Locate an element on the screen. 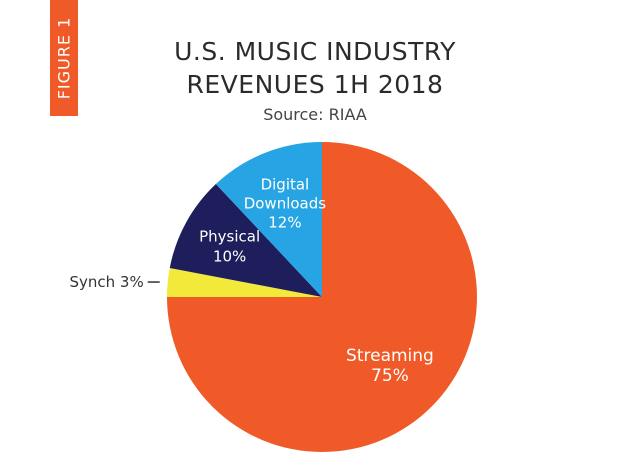 This screenshot has width=630, height=459. pie-label-digital-downloads-line-3: 12% is located at coordinates (284, 223).